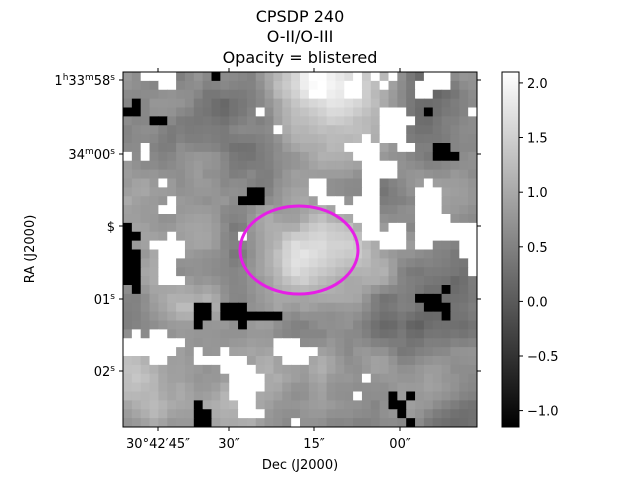 This screenshot has width=640, height=480. Describe the element at coordinates (300, 37) in the screenshot. I see `chart-title: CPSDP 240 O-II/O-III Opacity = blistered` at that location.